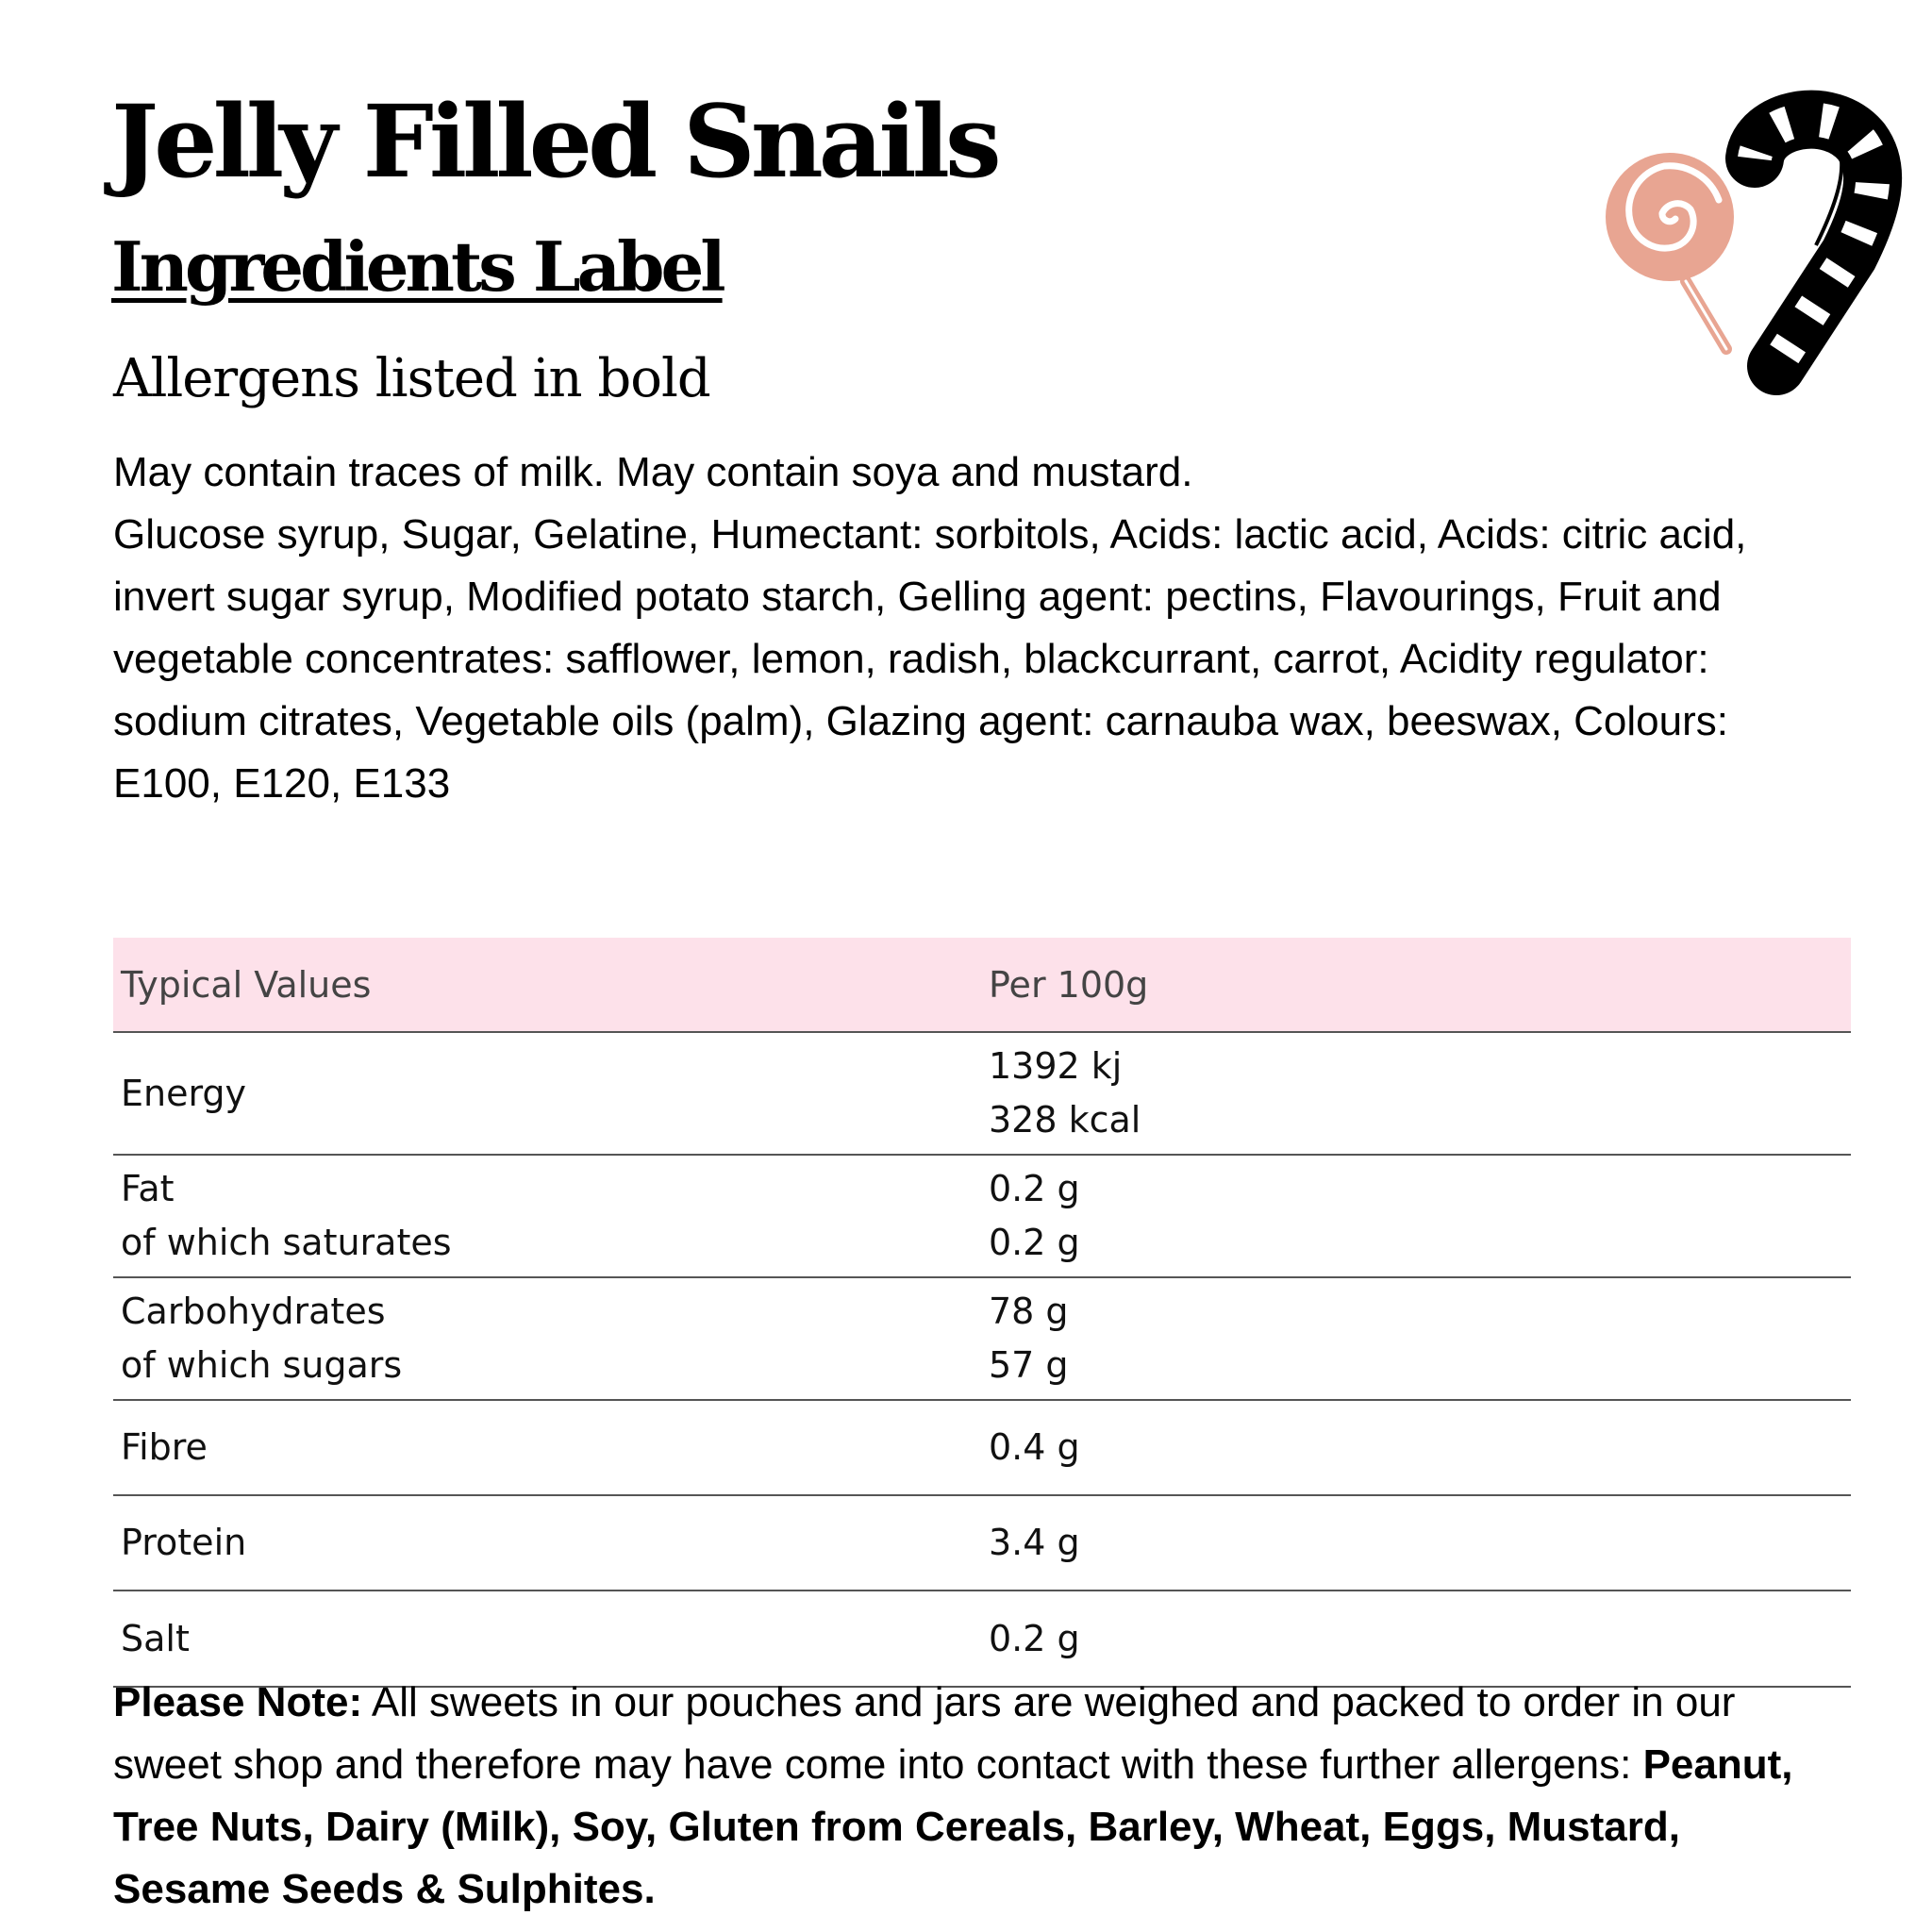  Describe the element at coordinates (1416, 1448) in the screenshot. I see `value-fibre: 0.4 g` at that location.